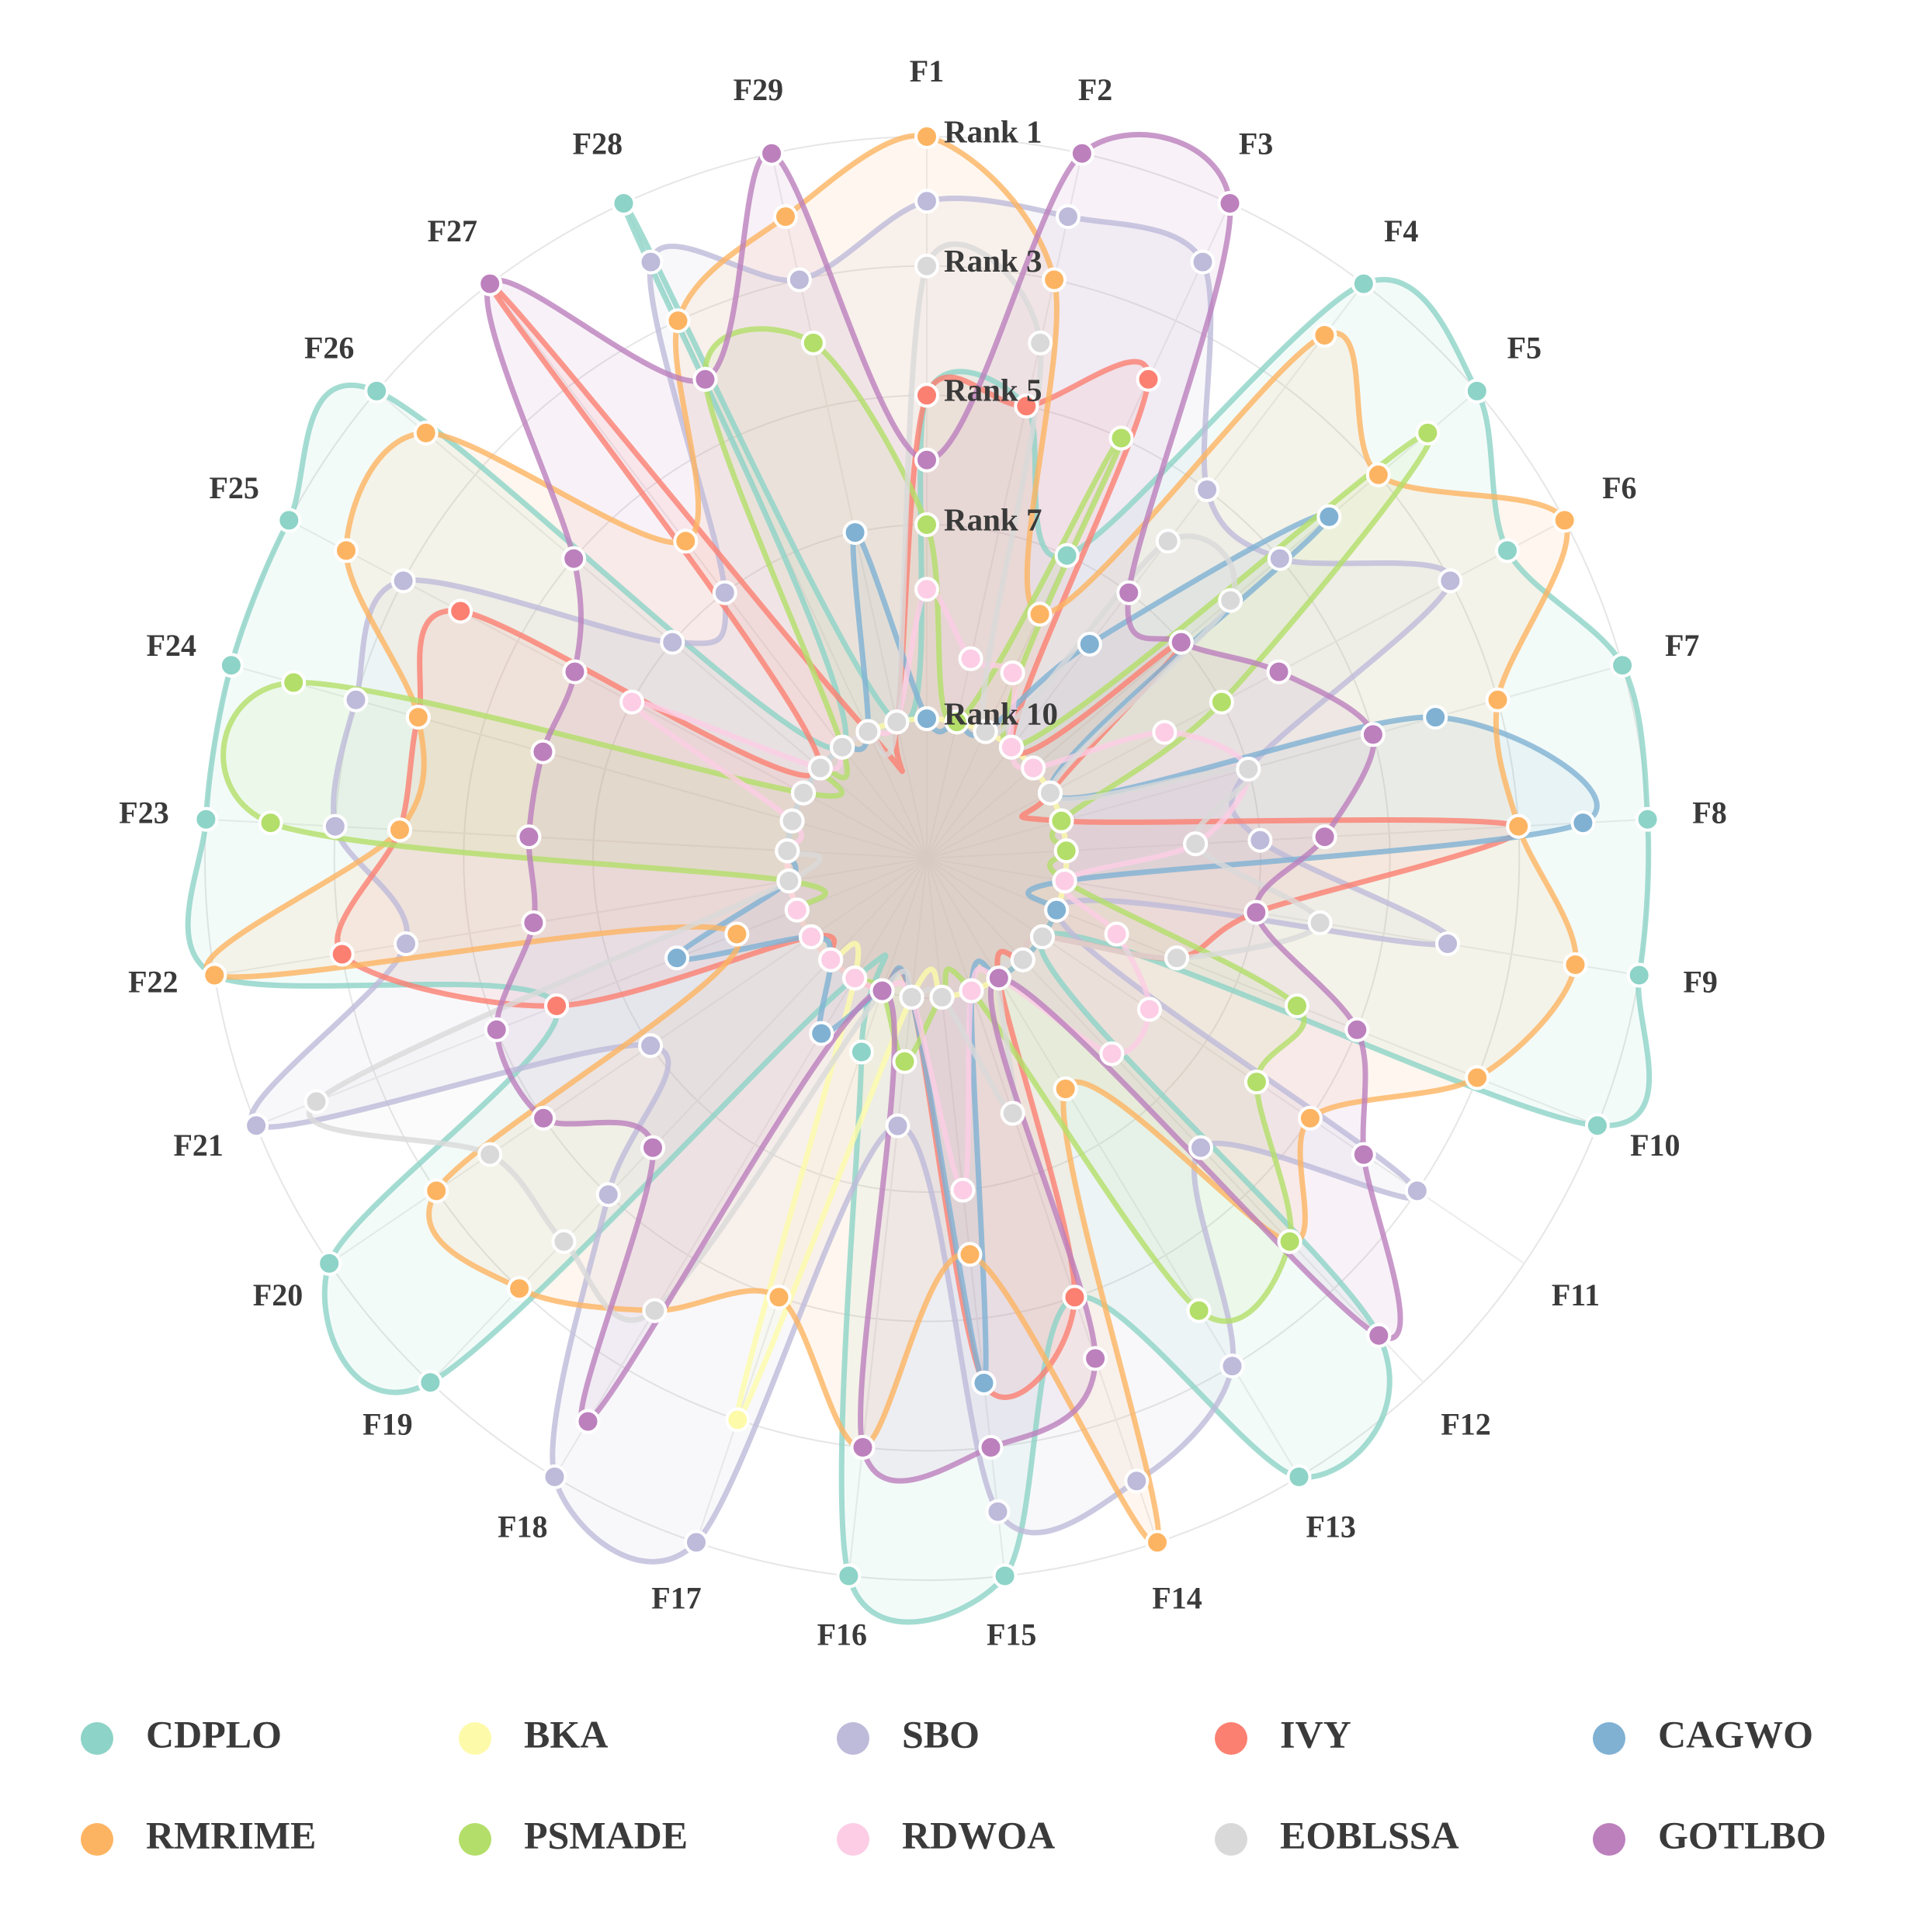 The height and width of the screenshot is (1910, 1932). I want to click on point-sbo-F29, so click(799, 280).